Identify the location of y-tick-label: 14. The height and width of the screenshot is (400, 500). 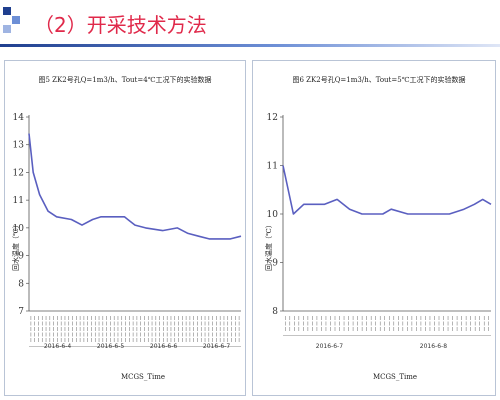
(19, 118).